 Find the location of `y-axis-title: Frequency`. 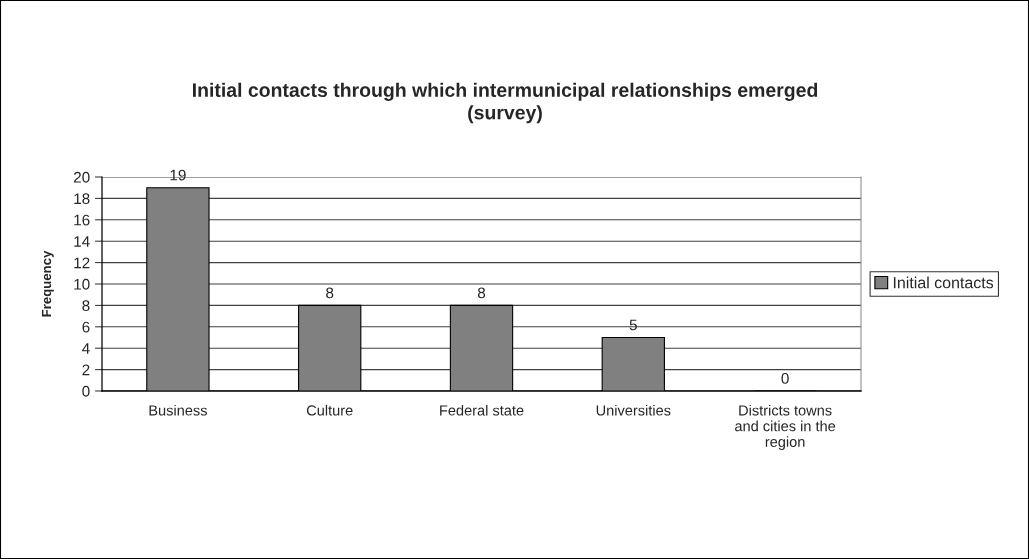

y-axis-title: Frequency is located at coordinates (47, 283).